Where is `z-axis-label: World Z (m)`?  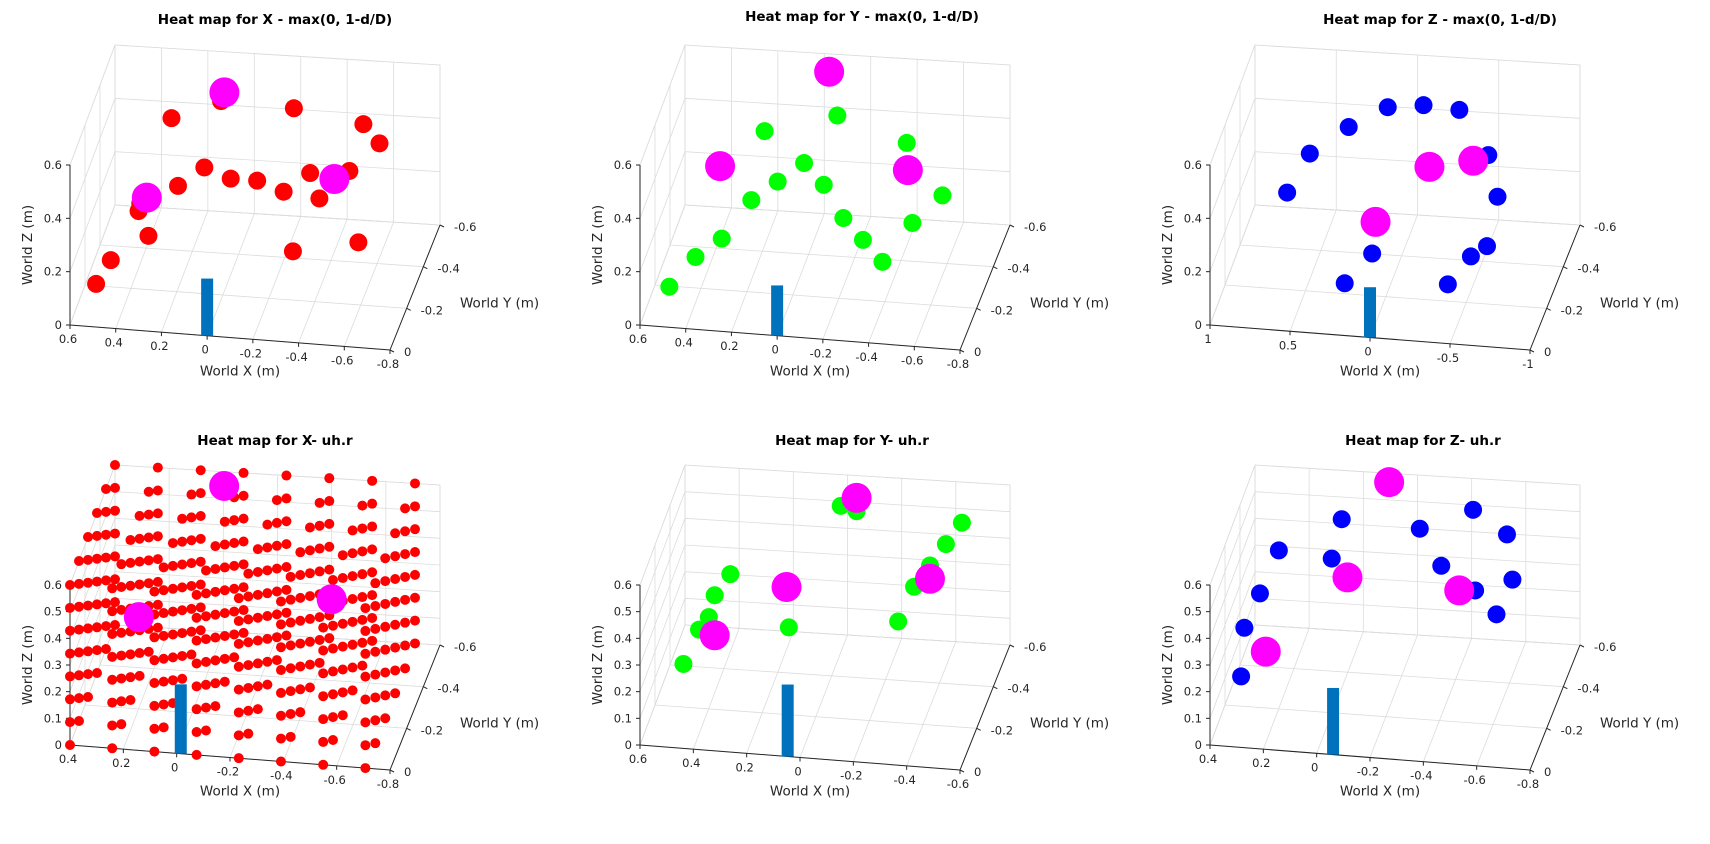
z-axis-label: World Z (m) is located at coordinates (598, 245).